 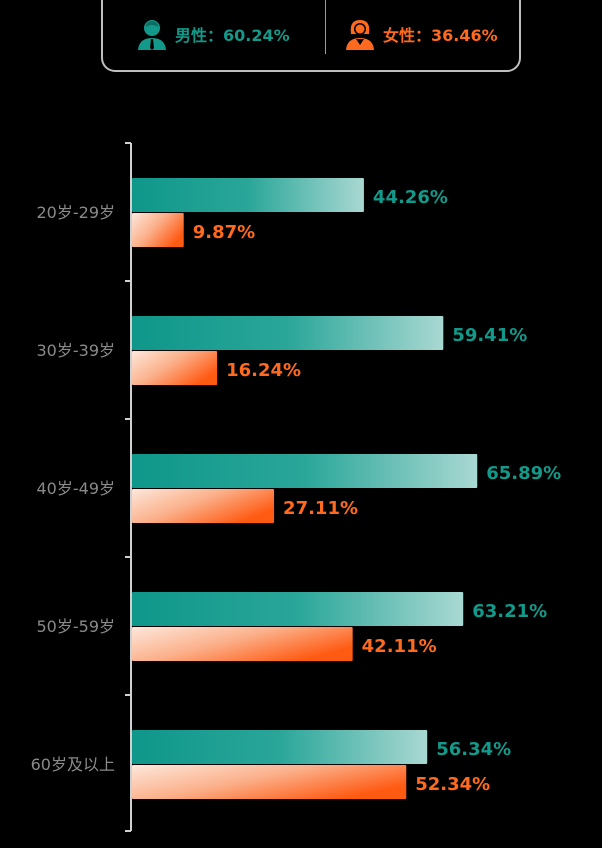 I want to click on data-label: 44.26%, so click(x=410, y=197).